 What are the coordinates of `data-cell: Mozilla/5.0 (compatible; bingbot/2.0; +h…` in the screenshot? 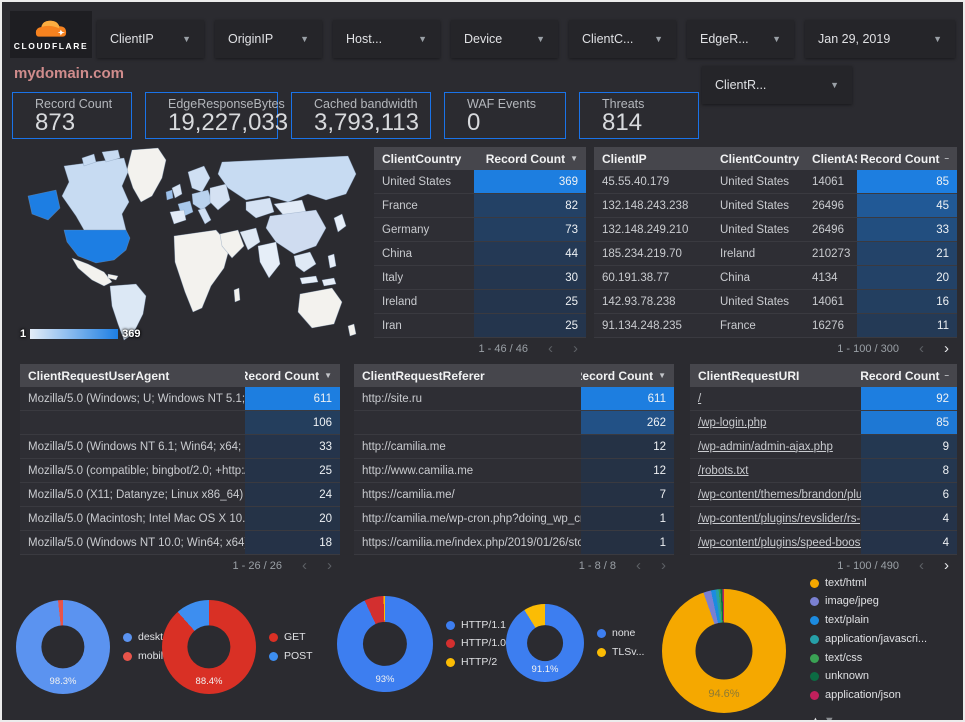 It's located at (136, 470).